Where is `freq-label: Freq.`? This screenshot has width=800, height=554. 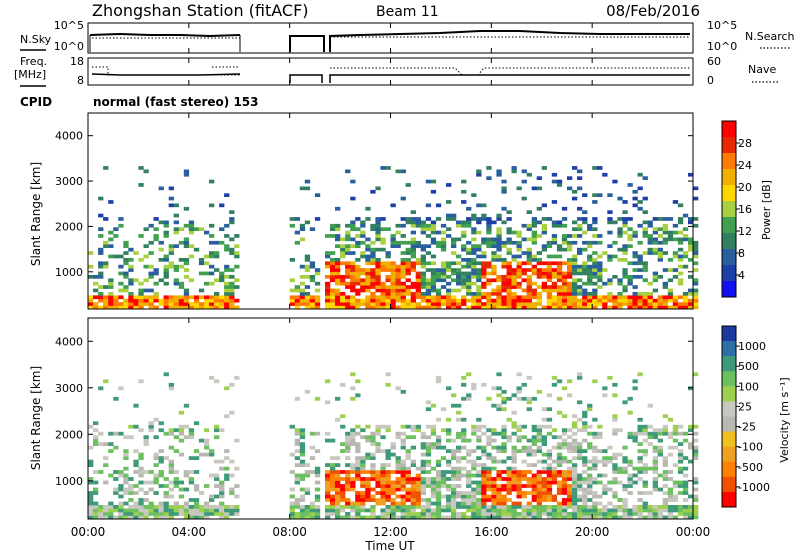
freq-label: Freq. is located at coordinates (33, 61).